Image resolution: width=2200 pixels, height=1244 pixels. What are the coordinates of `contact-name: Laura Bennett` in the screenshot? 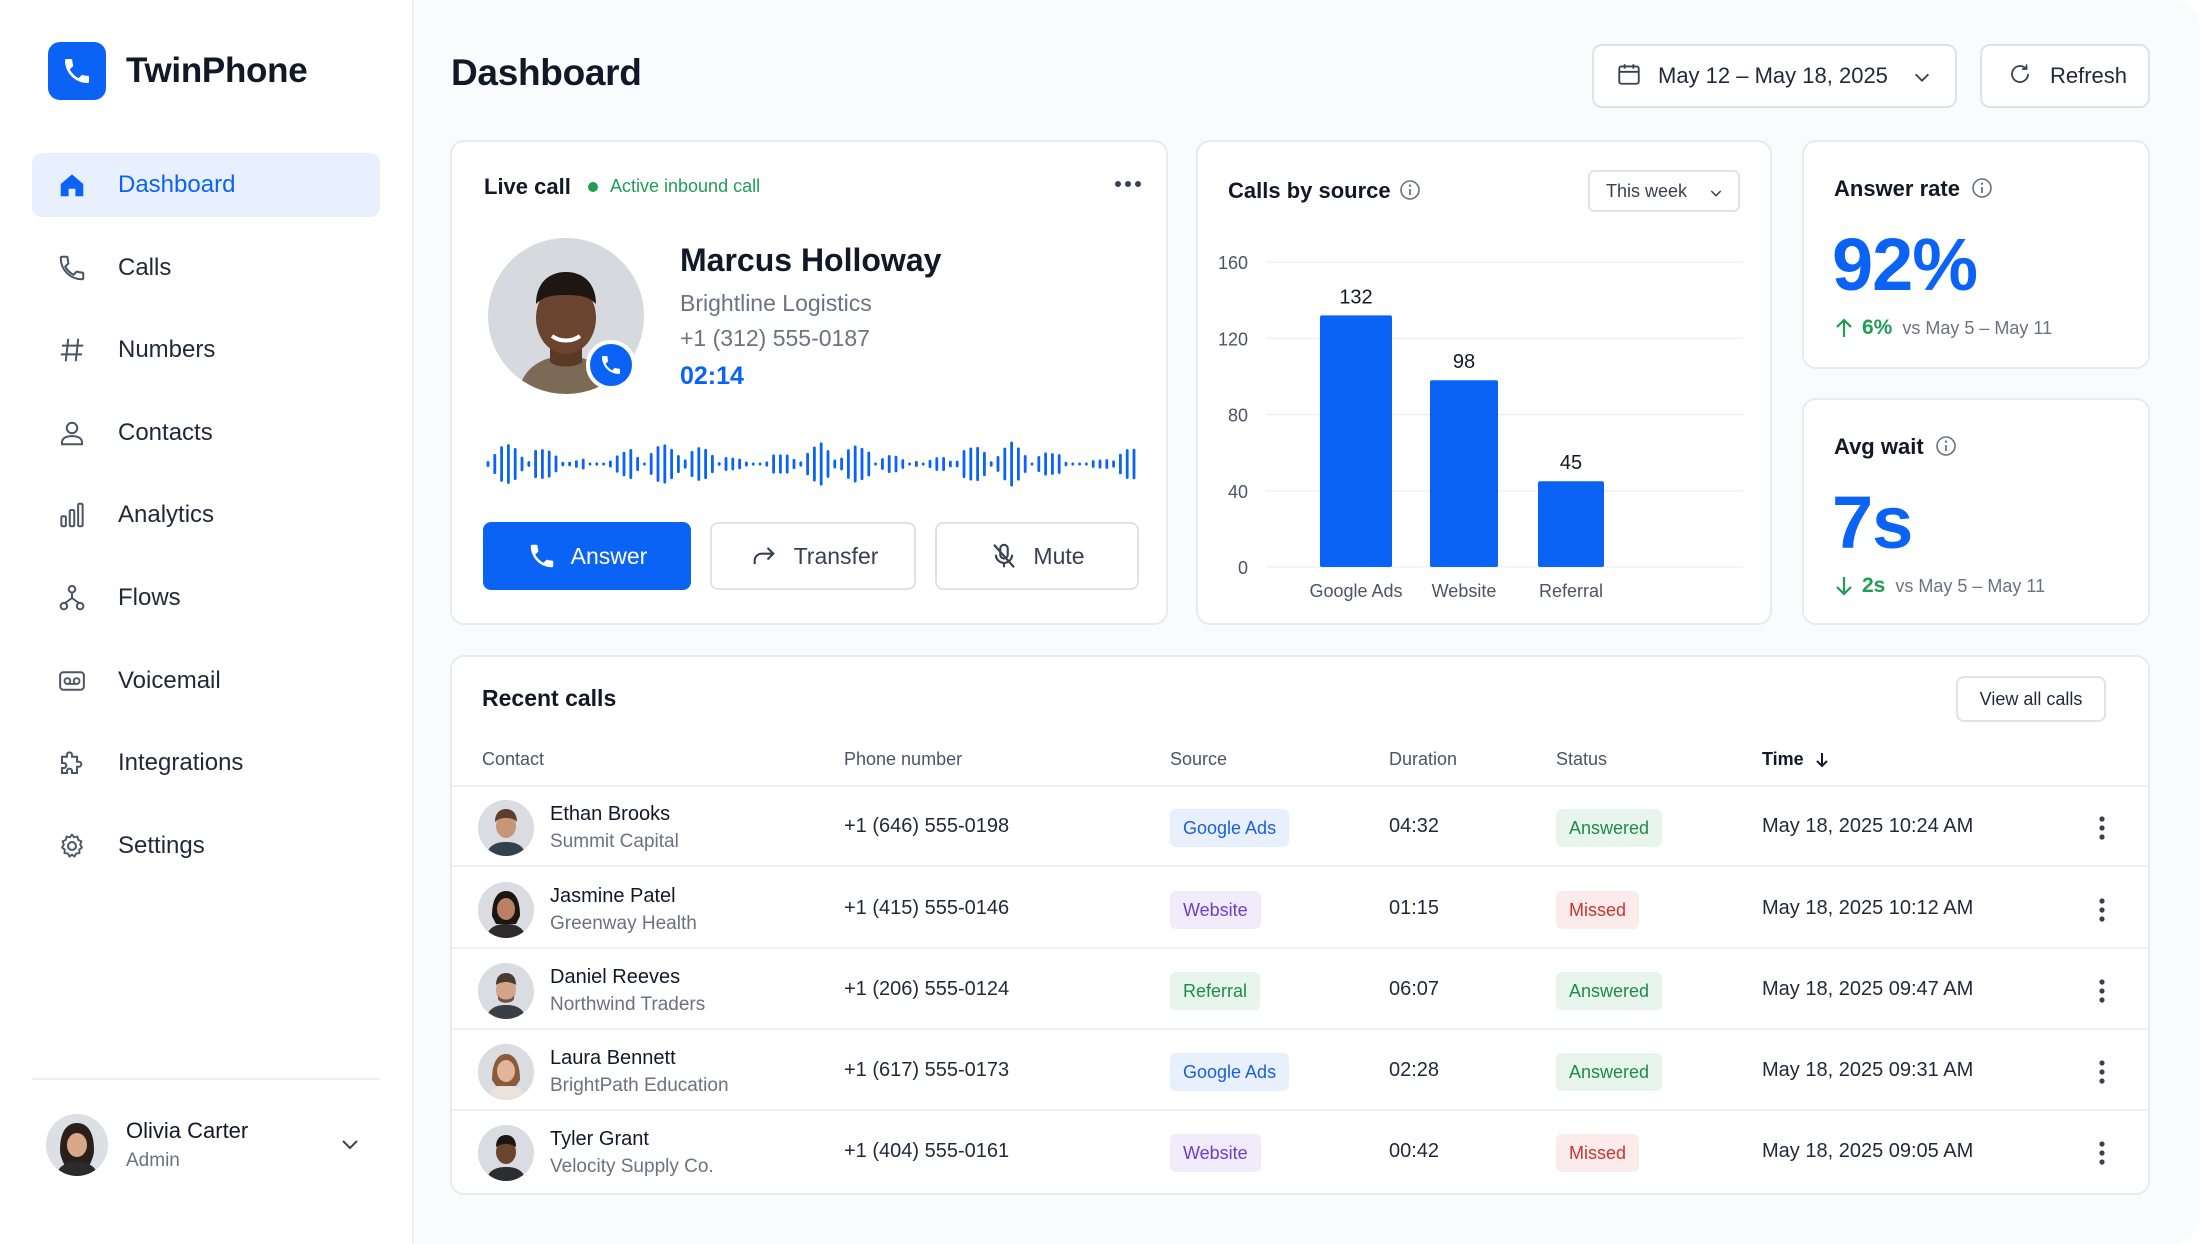 It's located at (613, 1058).